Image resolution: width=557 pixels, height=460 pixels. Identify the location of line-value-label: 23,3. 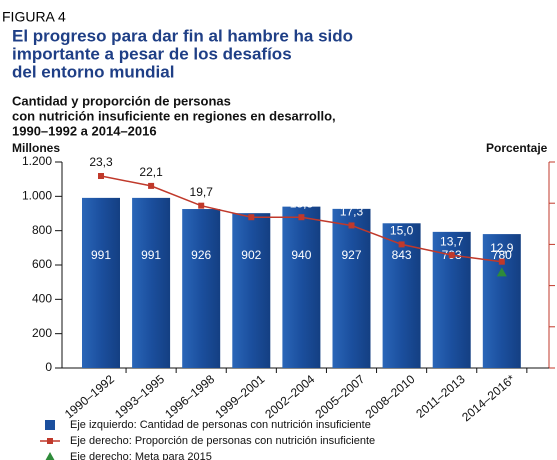
(101, 162).